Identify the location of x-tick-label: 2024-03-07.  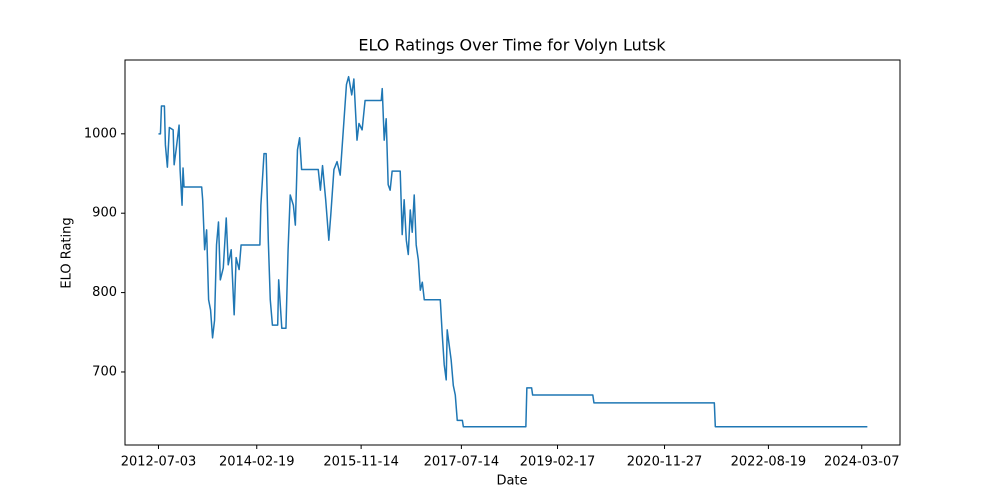
(862, 462).